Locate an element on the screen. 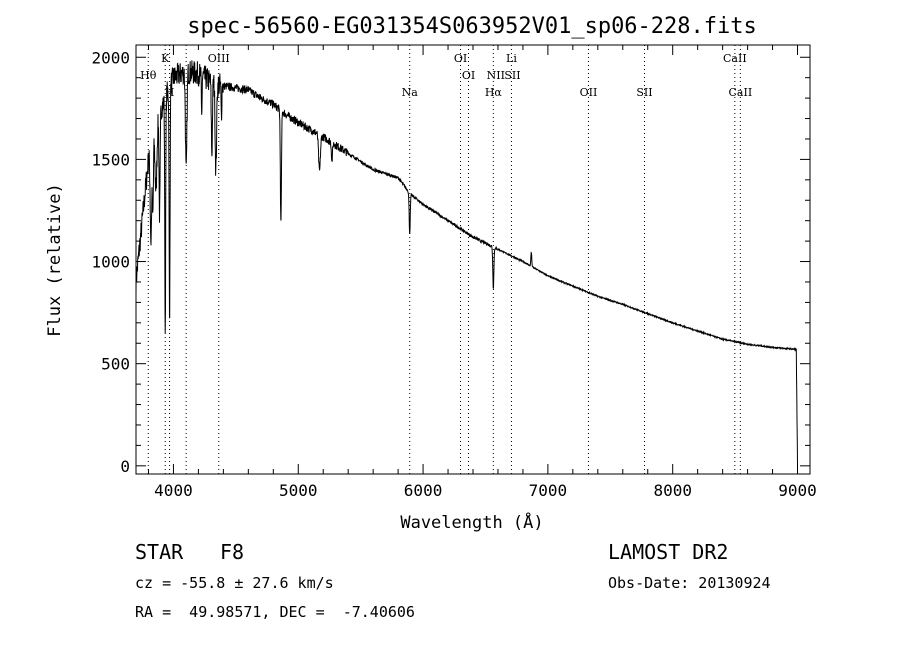 The height and width of the screenshot is (650, 900). line-label: Hα is located at coordinates (494, 92).